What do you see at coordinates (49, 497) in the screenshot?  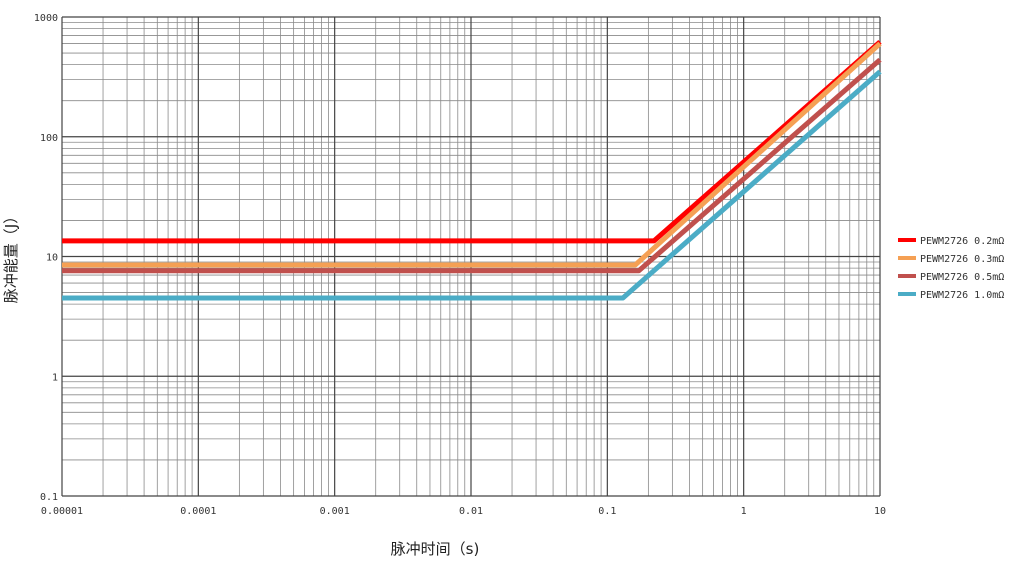 I see `y-tick-label: 0.1` at bounding box center [49, 497].